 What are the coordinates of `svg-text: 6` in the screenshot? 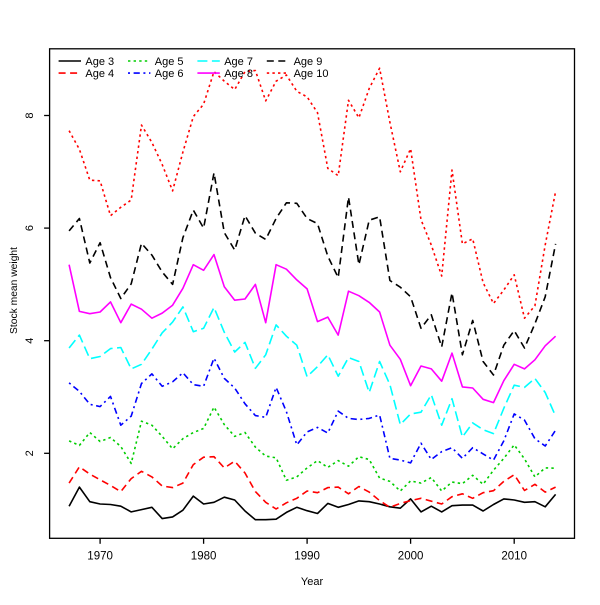 It's located at (30, 228).